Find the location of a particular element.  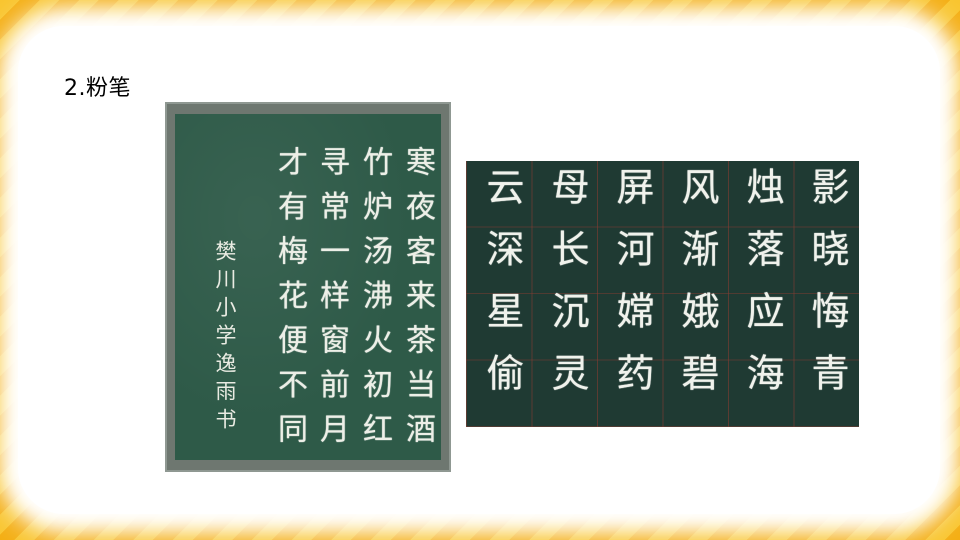

grid-column-1: 影晓悔青 is located at coordinates (827, 291).